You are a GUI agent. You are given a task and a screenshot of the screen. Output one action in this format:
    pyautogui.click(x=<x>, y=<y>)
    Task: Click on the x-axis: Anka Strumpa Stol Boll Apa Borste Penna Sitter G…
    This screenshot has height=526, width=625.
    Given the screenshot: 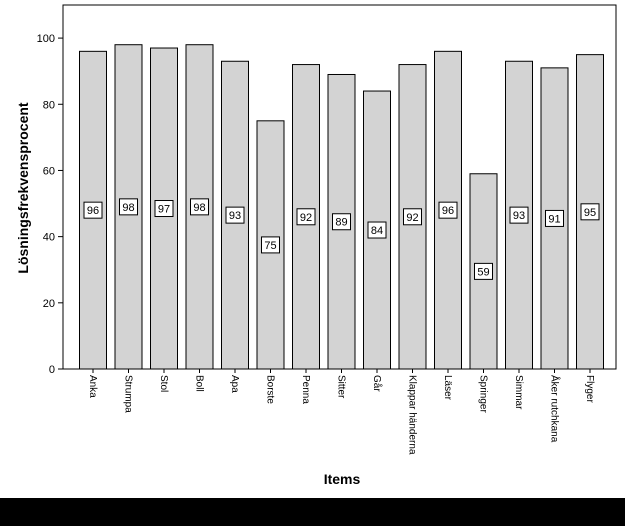 What is the action you would take?
    pyautogui.click(x=341, y=412)
    